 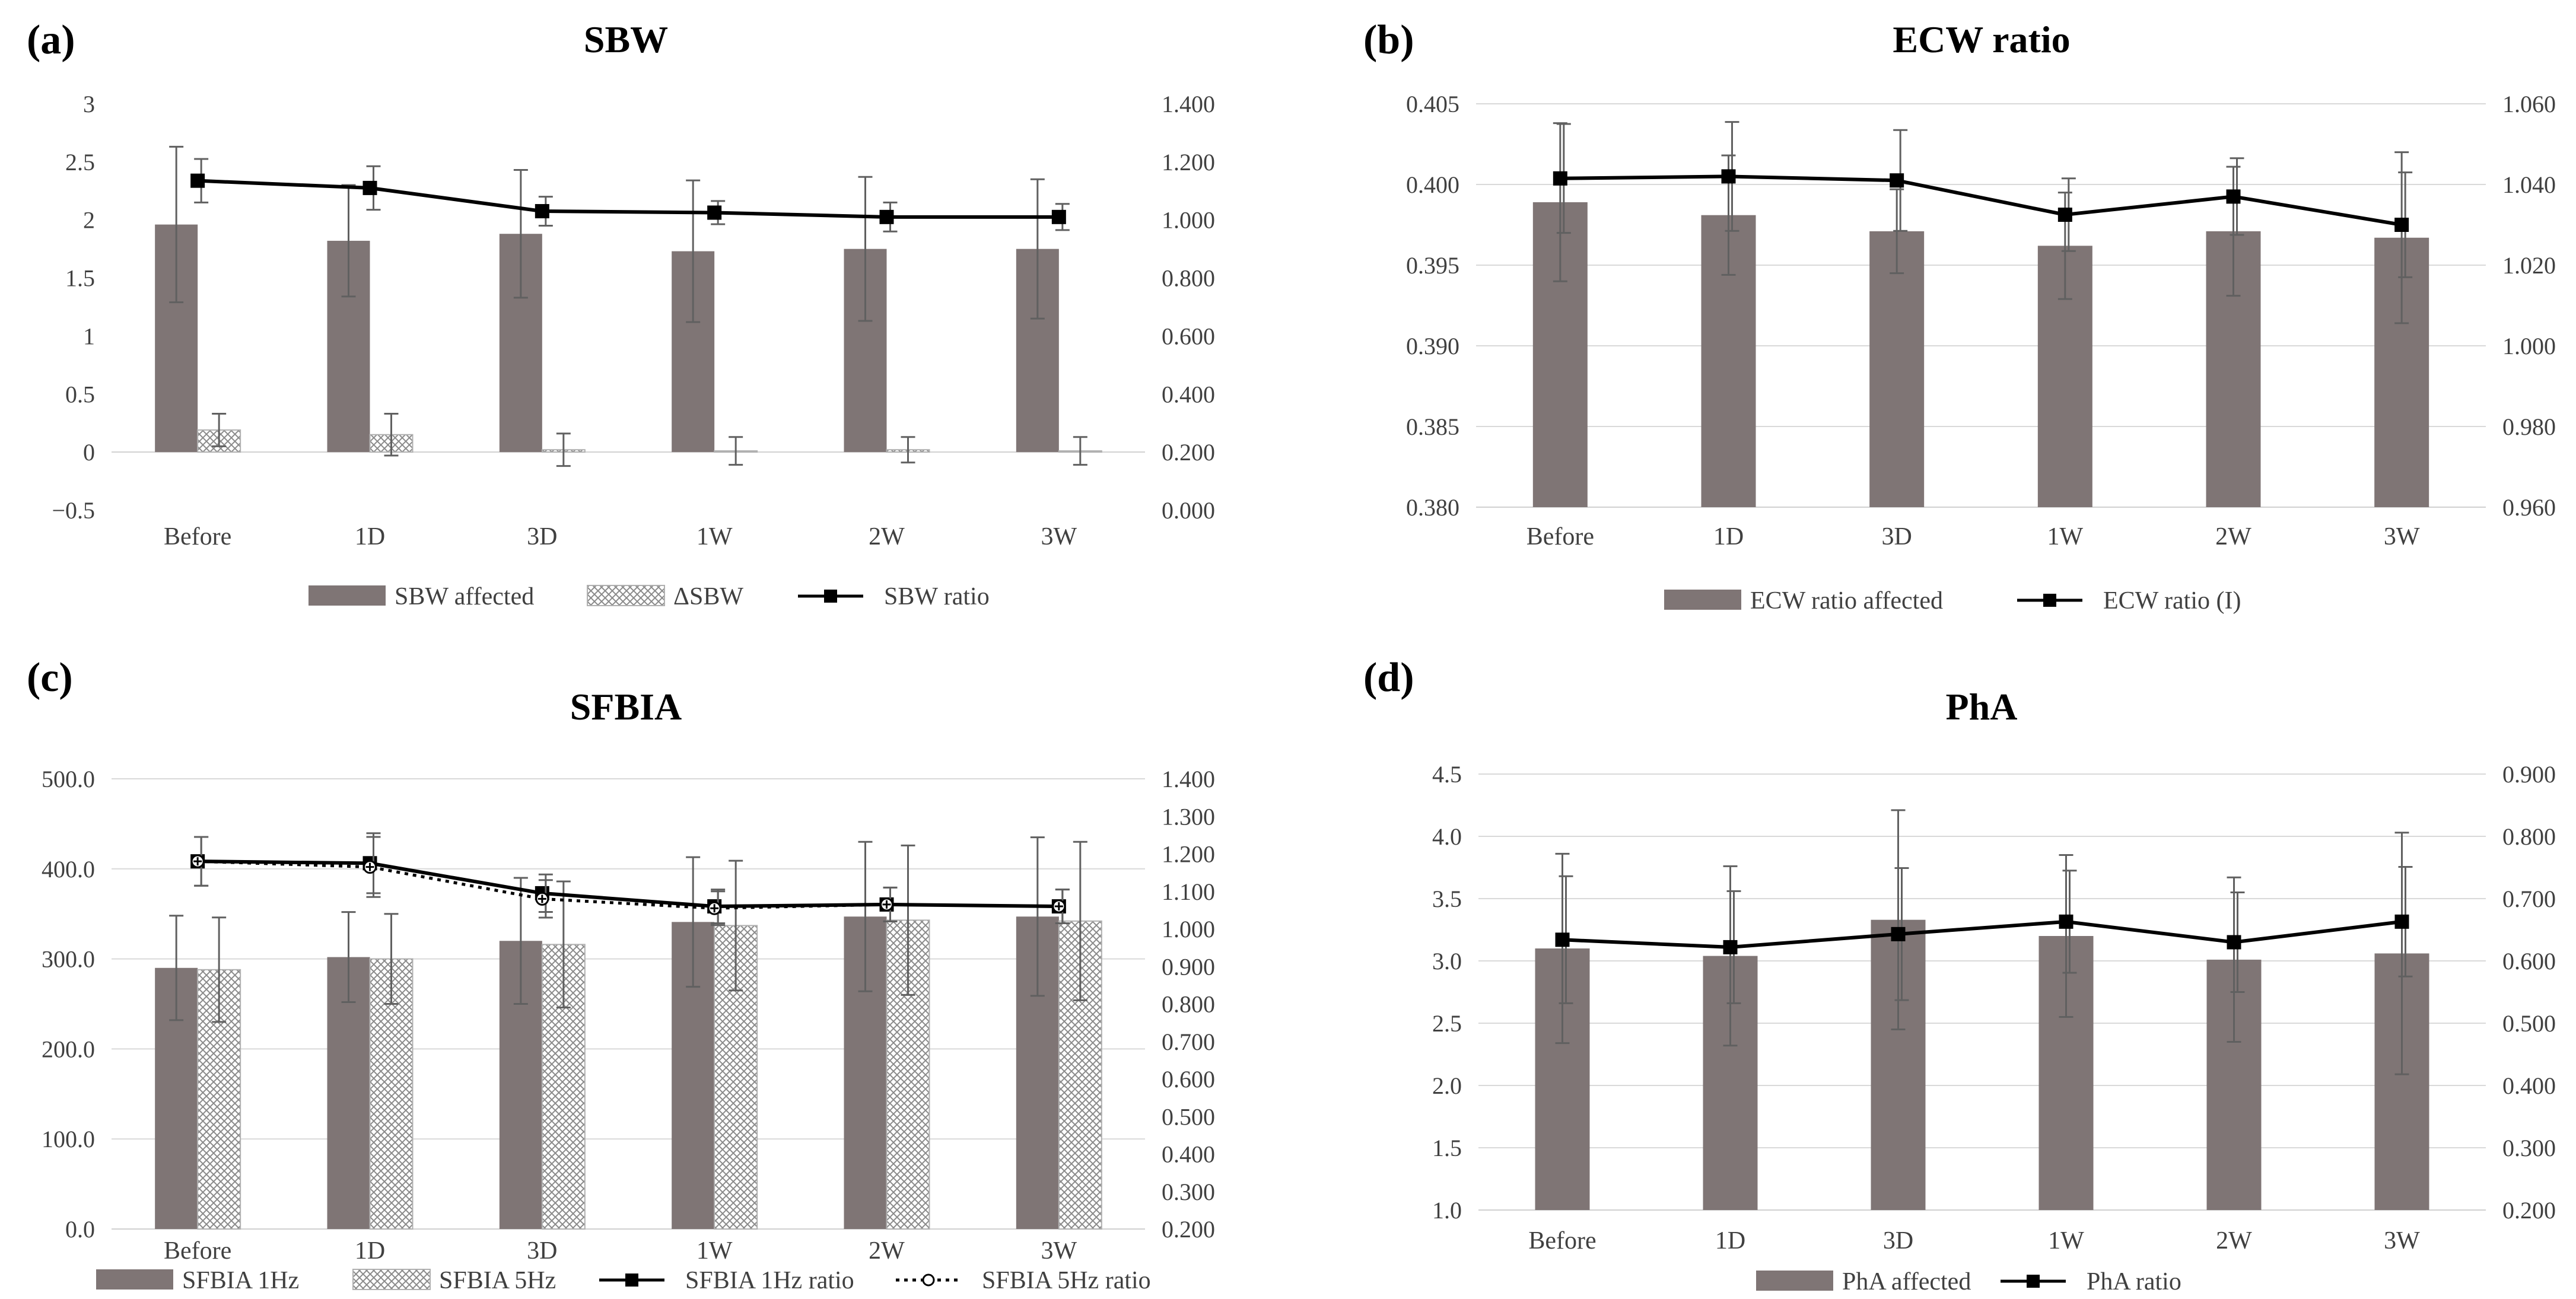 I want to click on series-line-sfbia-5hz-ratio, so click(x=628, y=884).